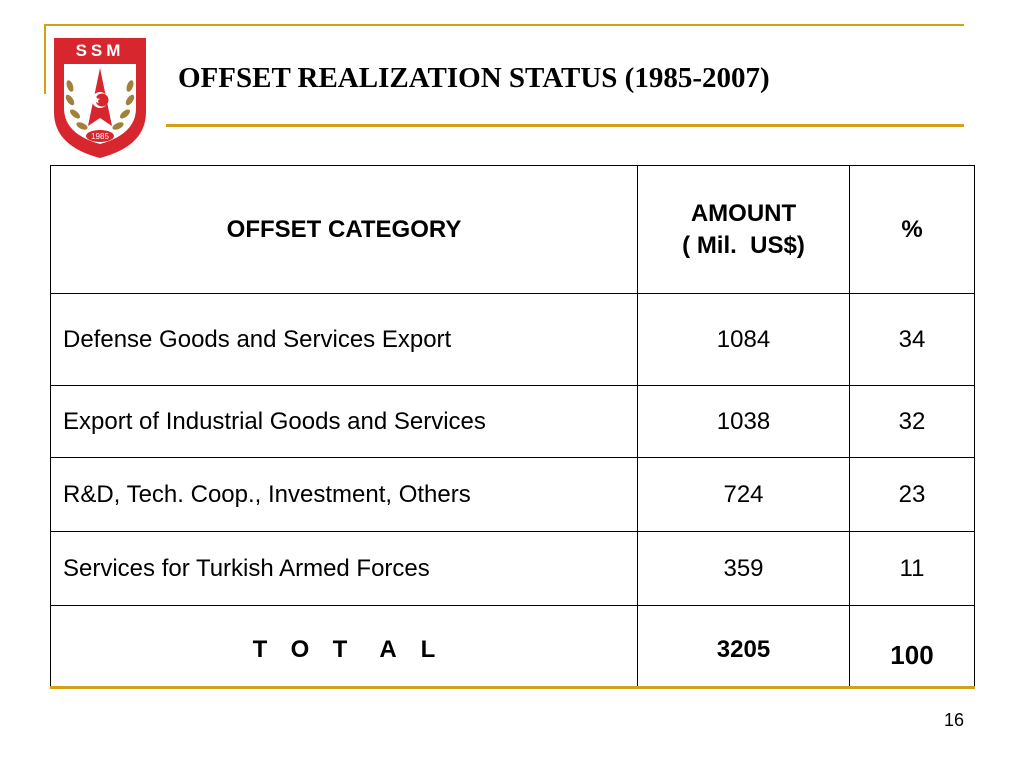 The height and width of the screenshot is (768, 1024). I want to click on header-amount-line1: AMOUNT, so click(743, 214).